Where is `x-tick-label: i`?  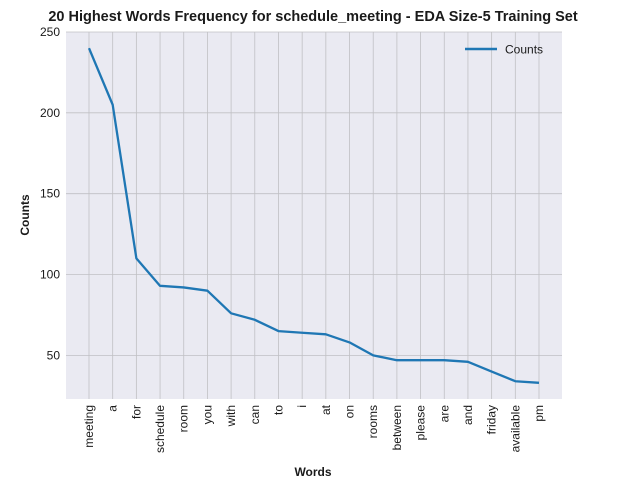
x-tick-label: i is located at coordinates (302, 406).